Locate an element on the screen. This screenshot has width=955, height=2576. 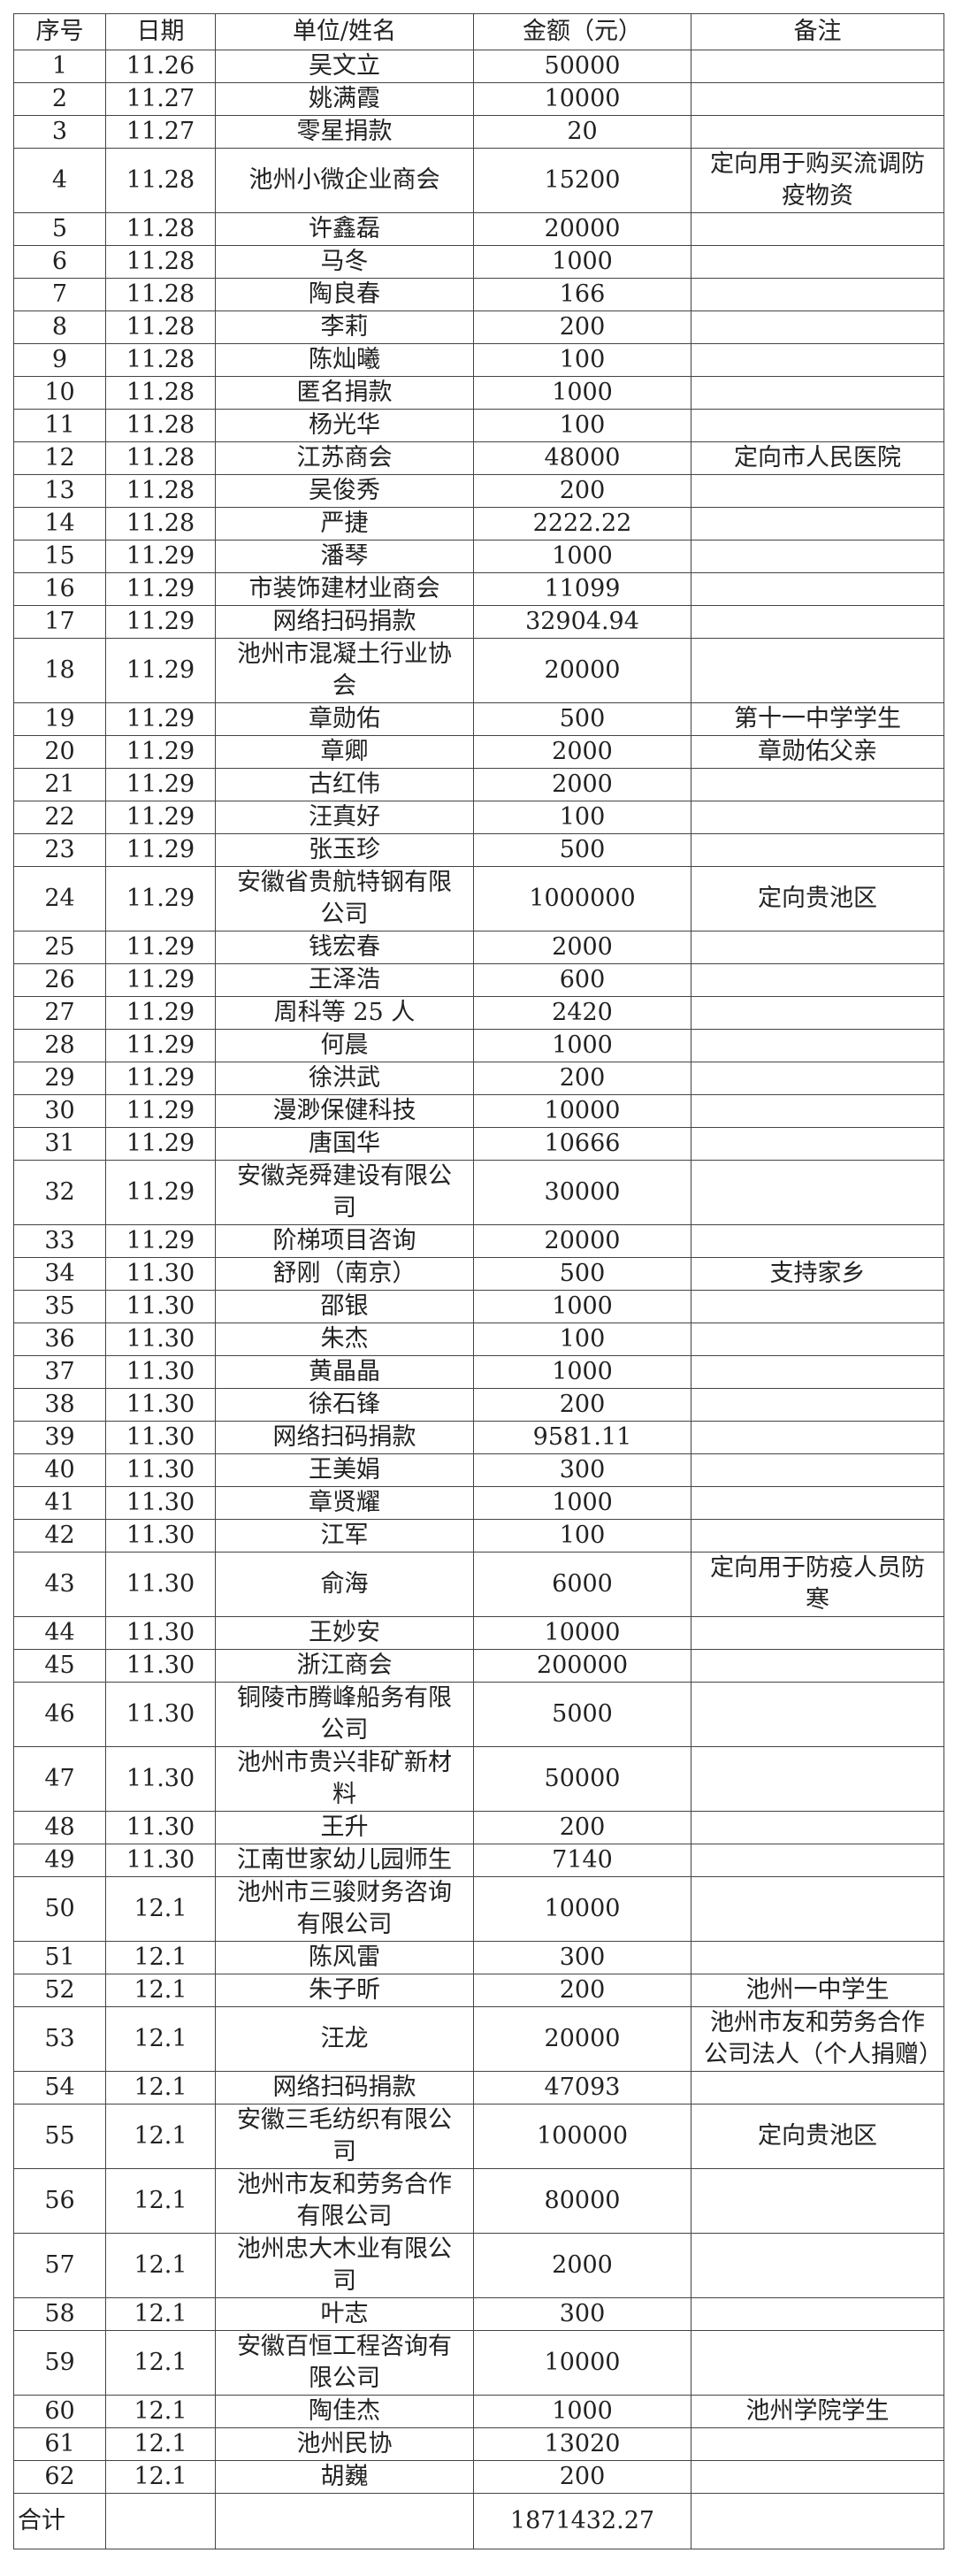
cell-index: 52 is located at coordinates (59, 1990).